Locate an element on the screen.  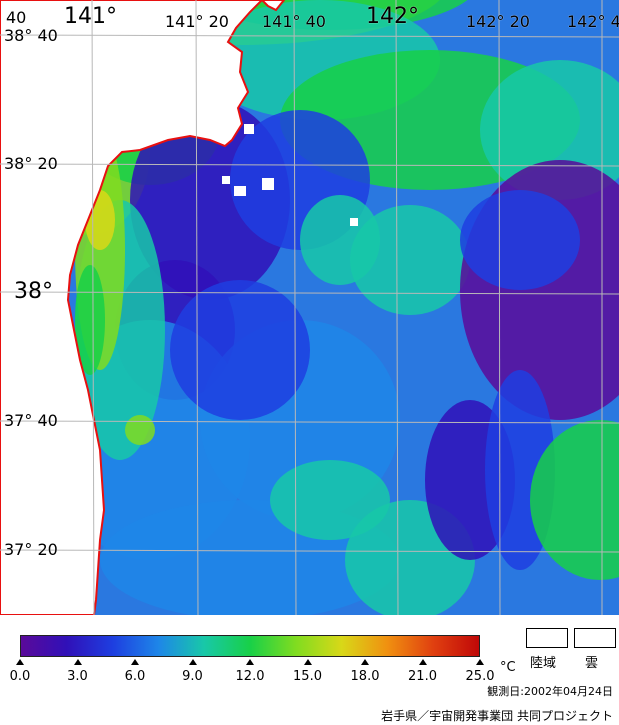
longitude-label: 142° 4 is located at coordinates (593, 21).